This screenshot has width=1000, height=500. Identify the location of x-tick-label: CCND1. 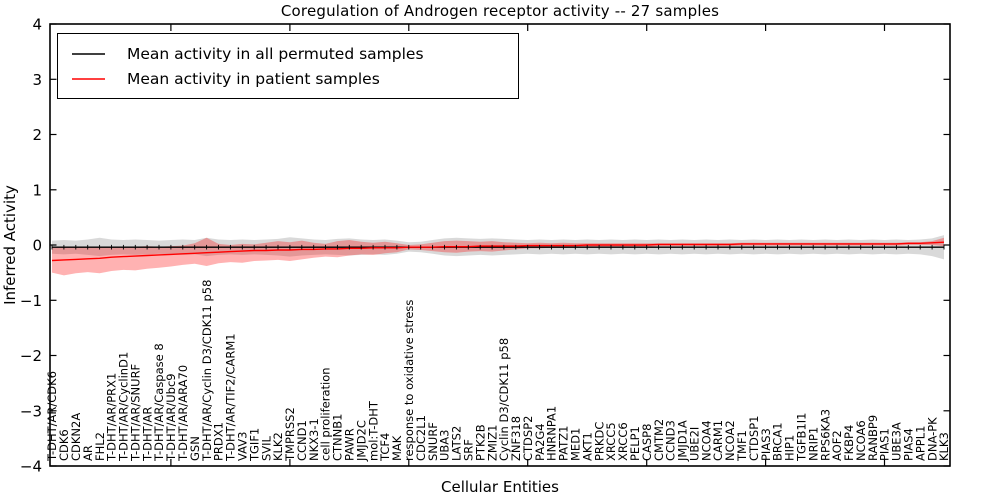
(302, 440).